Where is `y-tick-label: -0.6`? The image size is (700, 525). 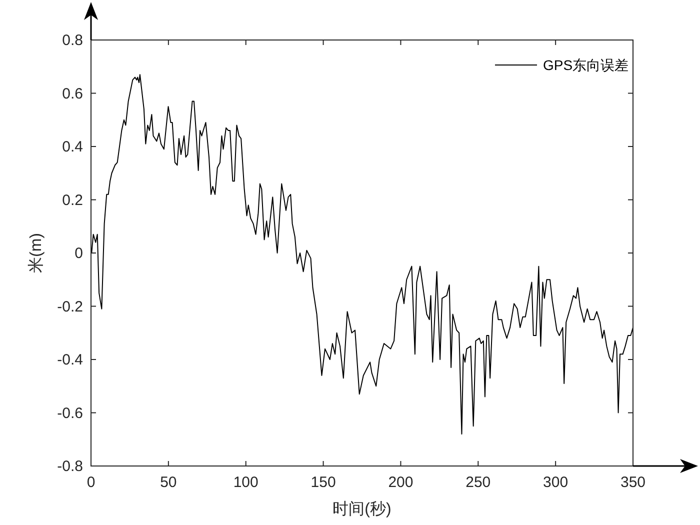
y-tick-label: -0.6 is located at coordinates (70, 413).